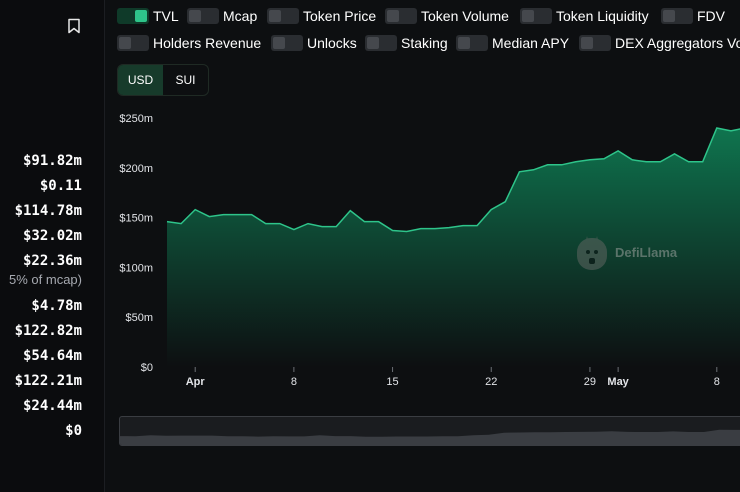 This screenshot has width=740, height=492. Describe the element at coordinates (465, 16) in the screenshot. I see `toggle-label: Token Volume` at that location.